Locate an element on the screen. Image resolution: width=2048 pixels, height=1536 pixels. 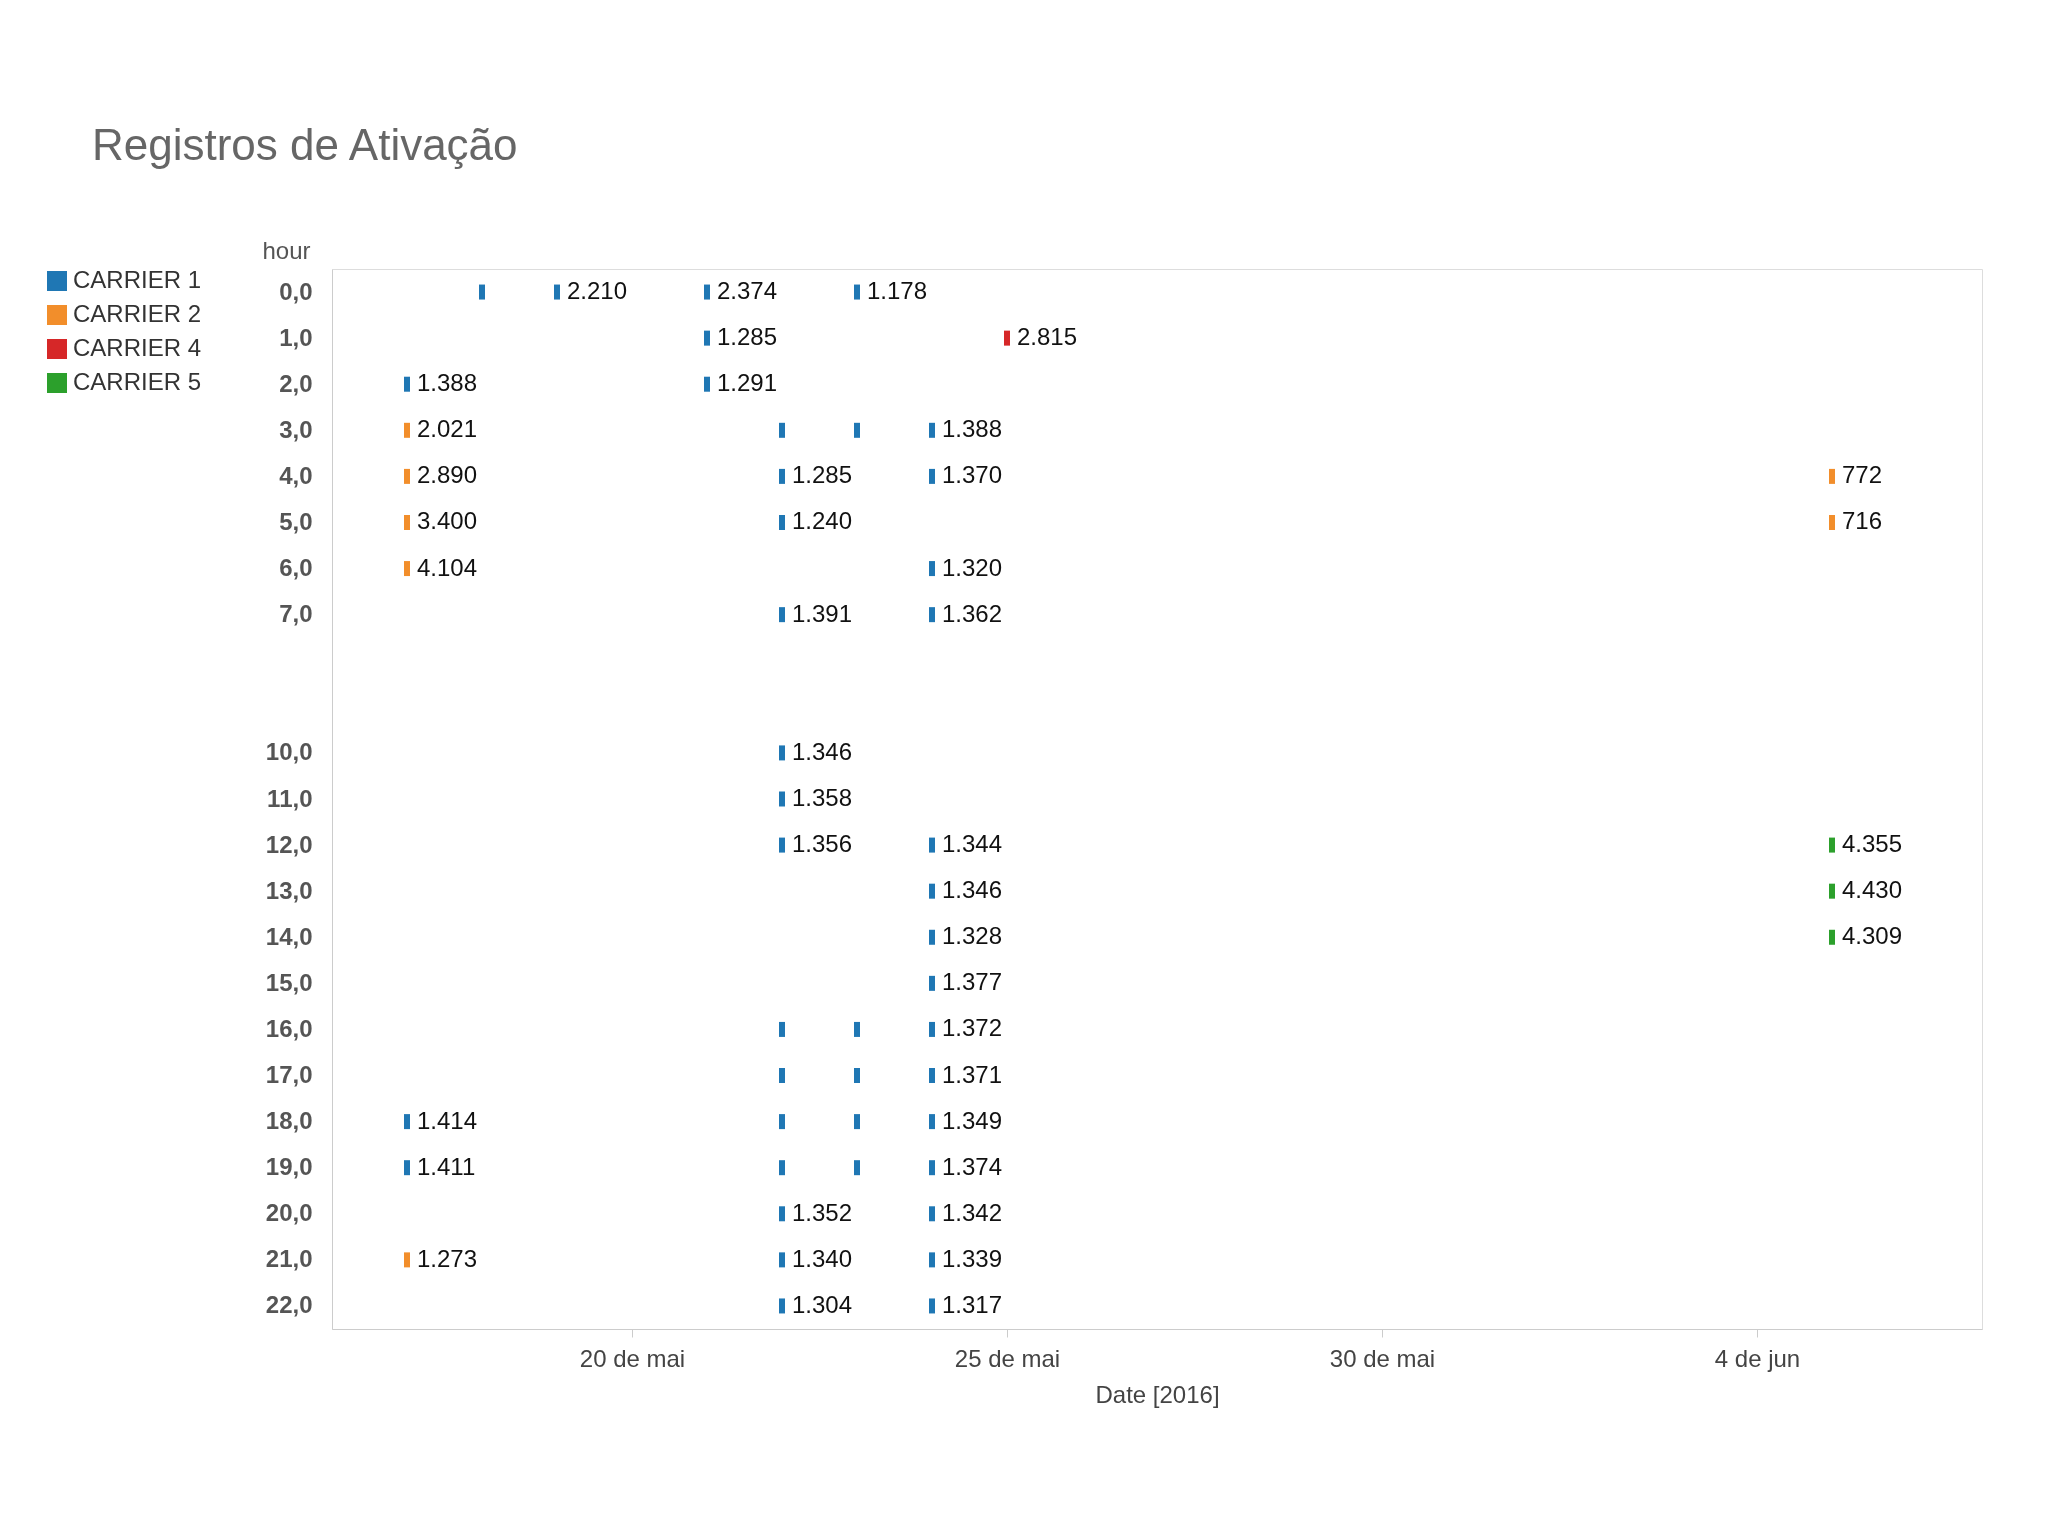
annotation: 2.815 is located at coordinates (1047, 337).